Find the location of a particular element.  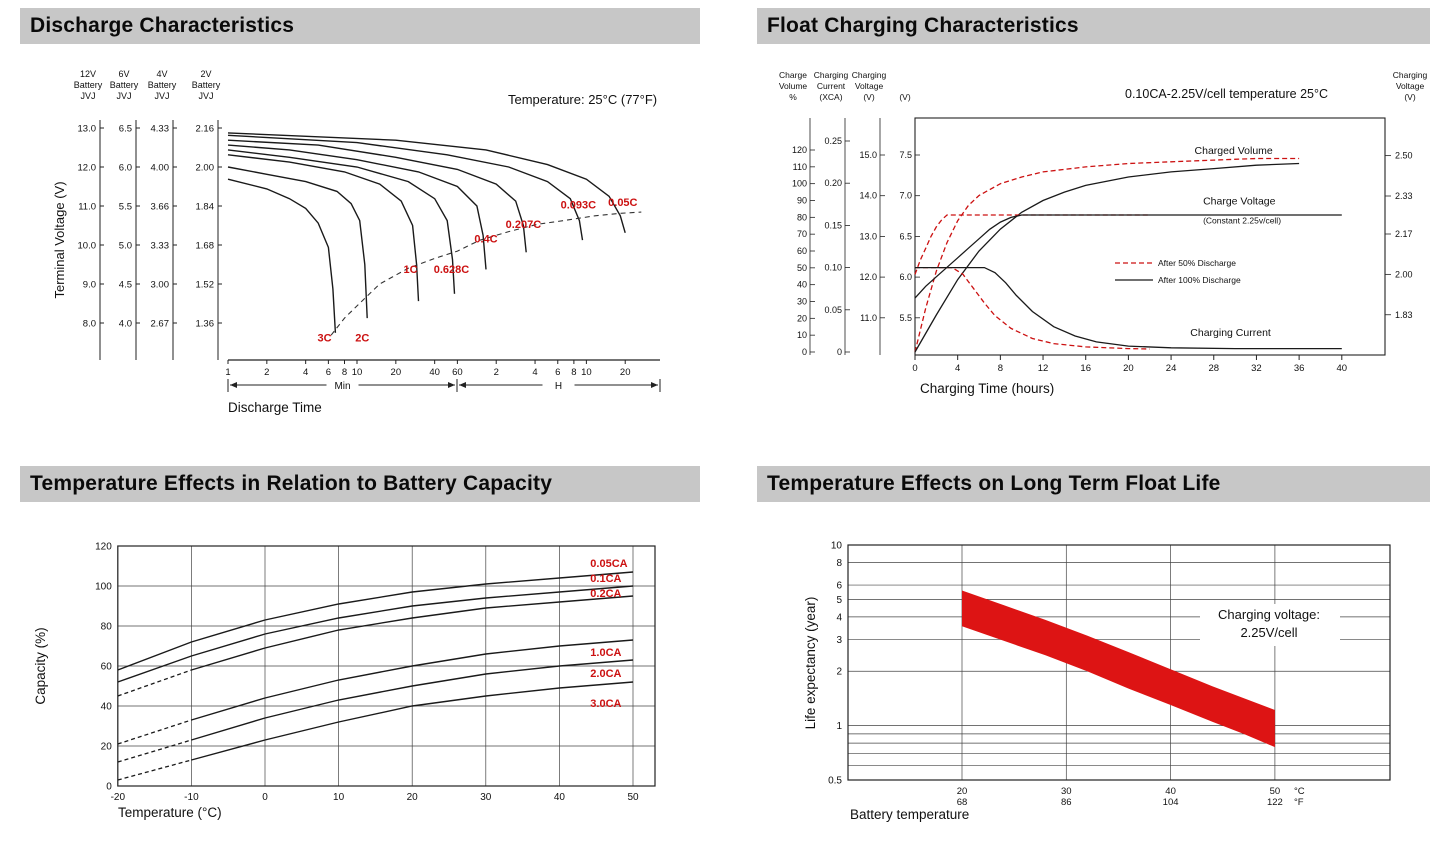

annotation-line1: Charging voltage: is located at coordinates (1269, 614).